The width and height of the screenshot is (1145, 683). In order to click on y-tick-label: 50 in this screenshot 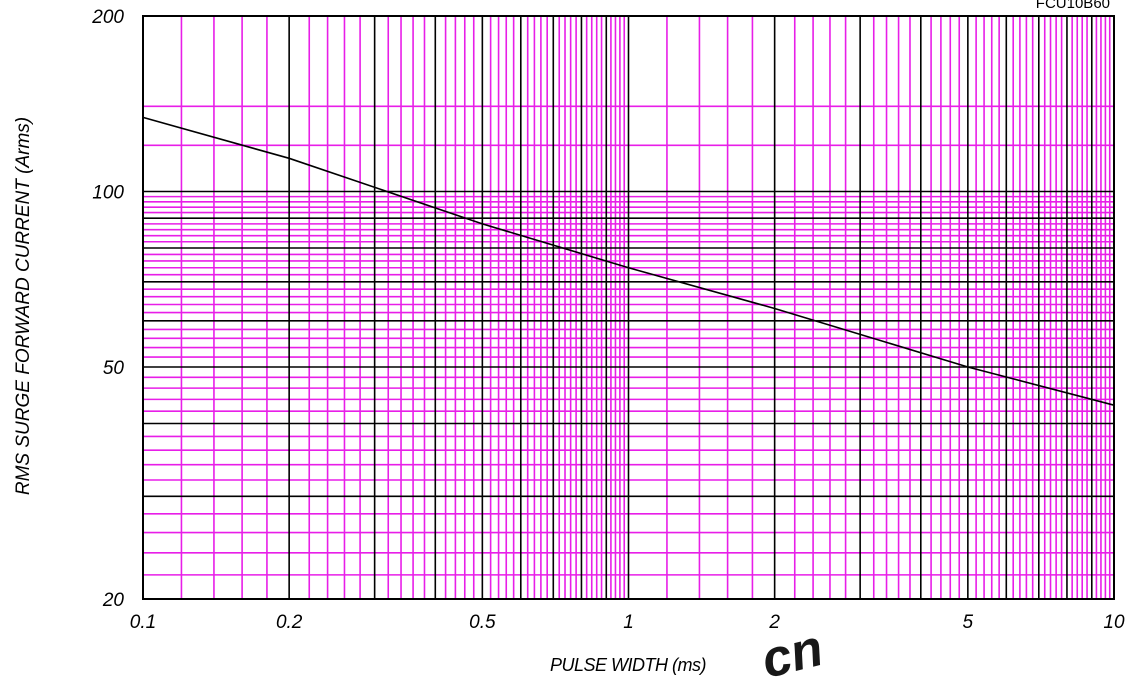, I will do `click(114, 368)`.